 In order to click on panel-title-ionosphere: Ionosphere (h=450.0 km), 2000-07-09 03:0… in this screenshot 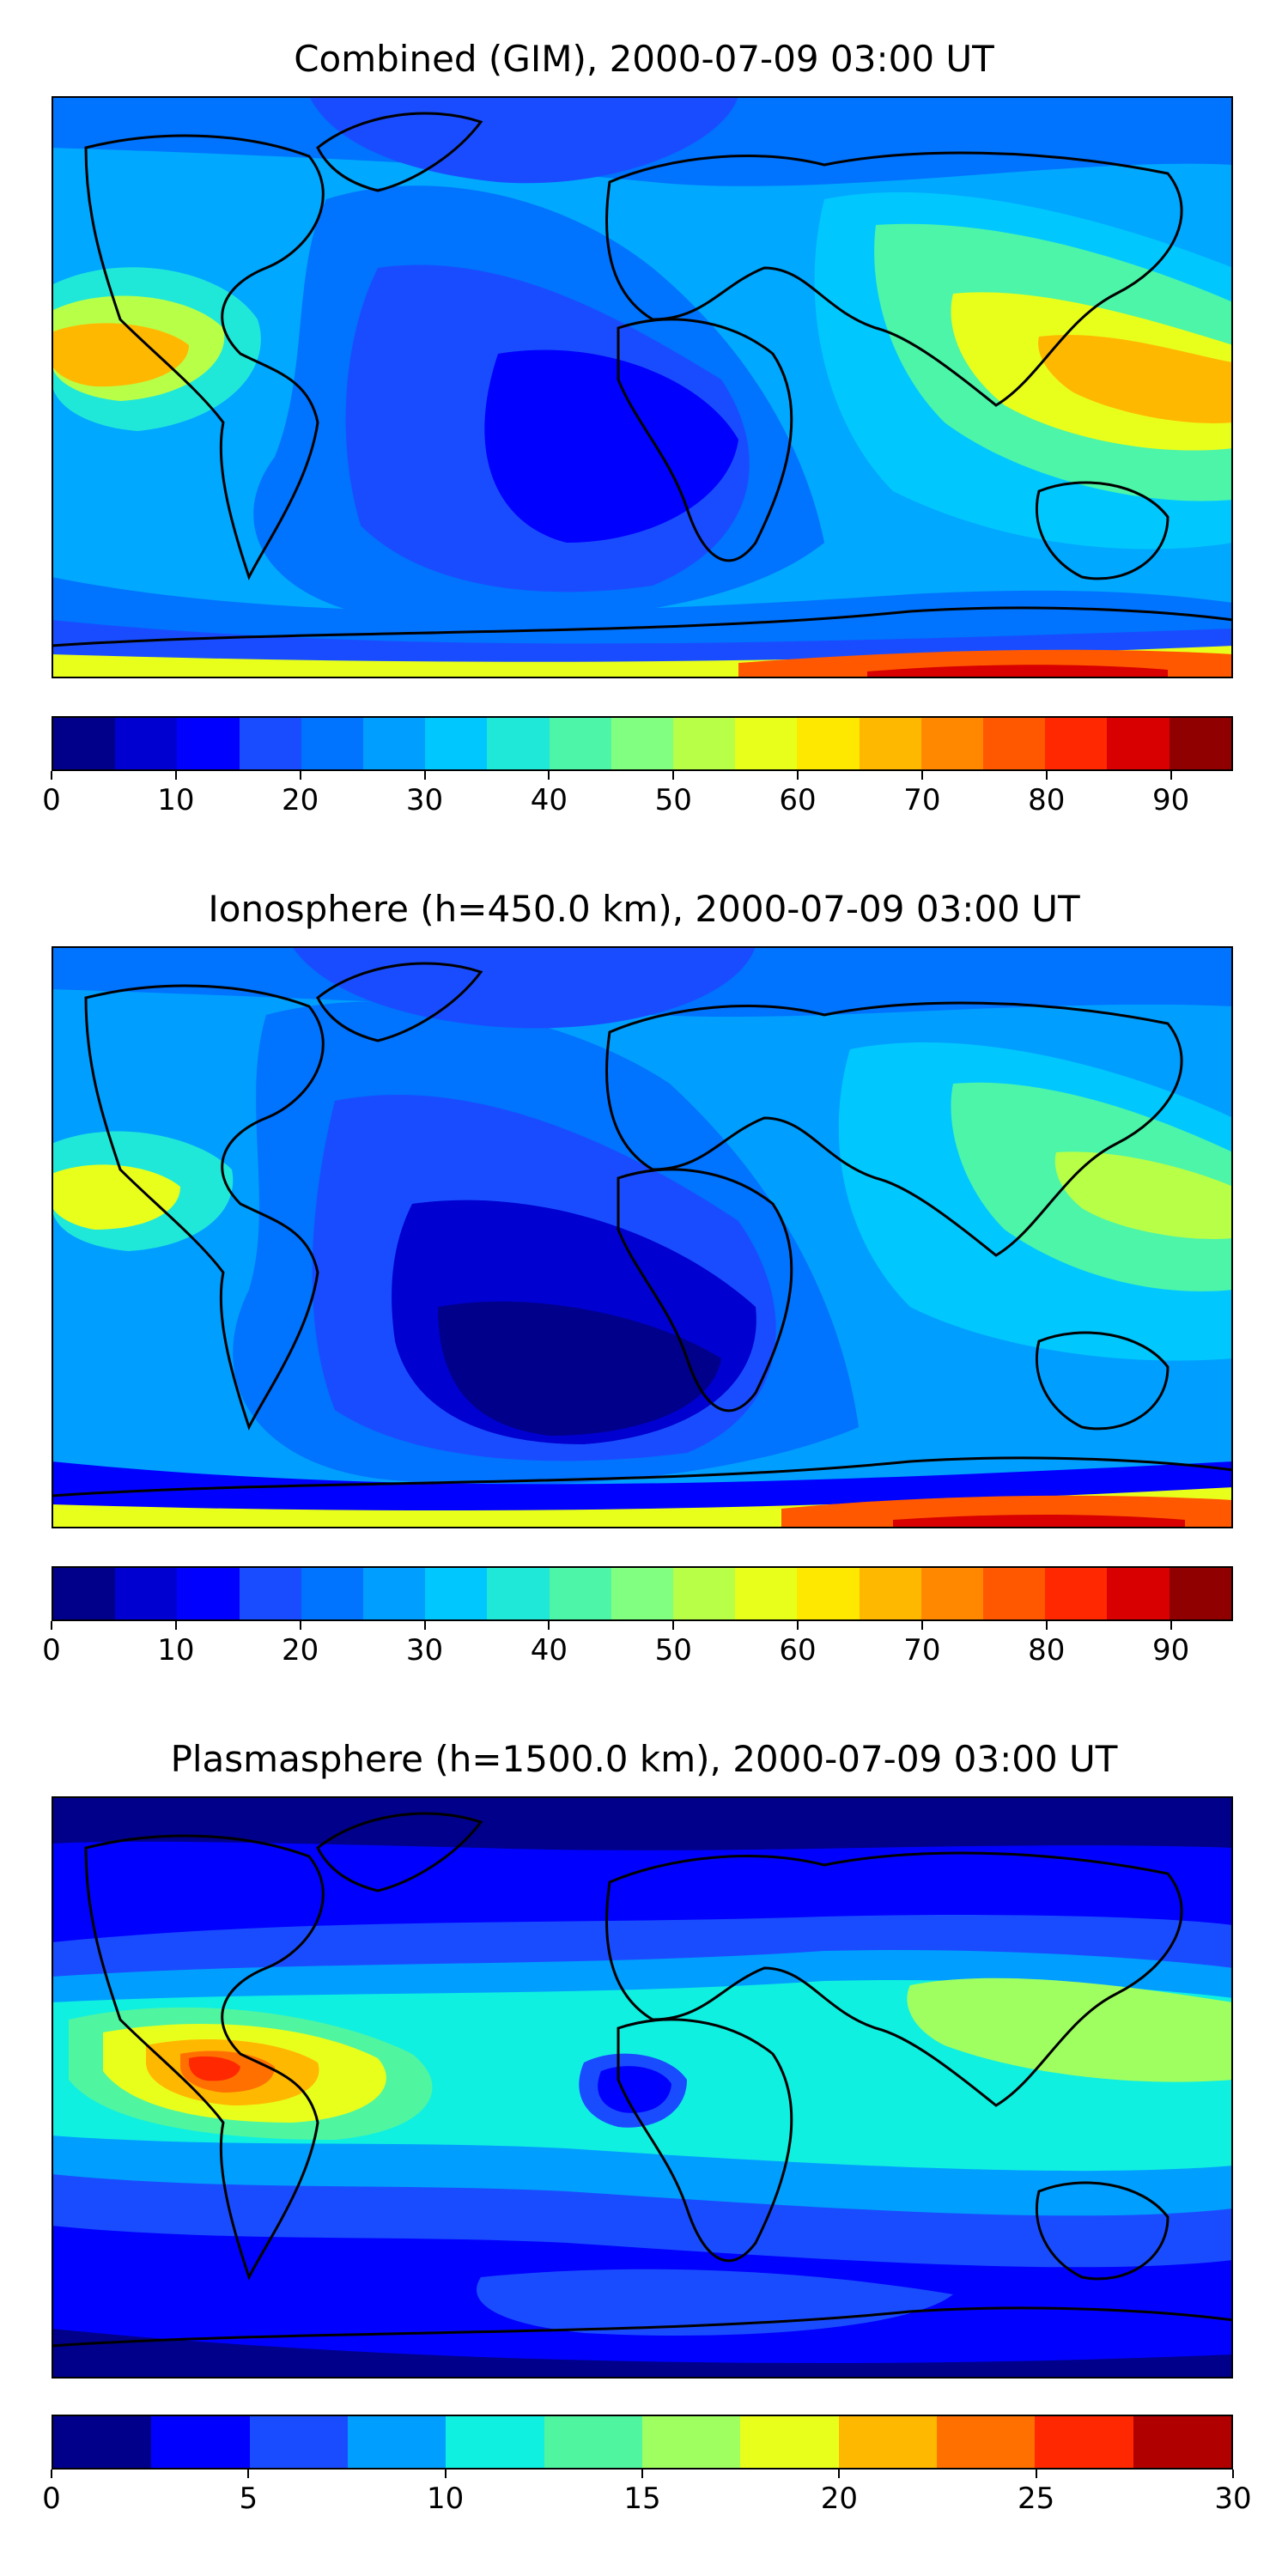, I will do `click(644, 909)`.